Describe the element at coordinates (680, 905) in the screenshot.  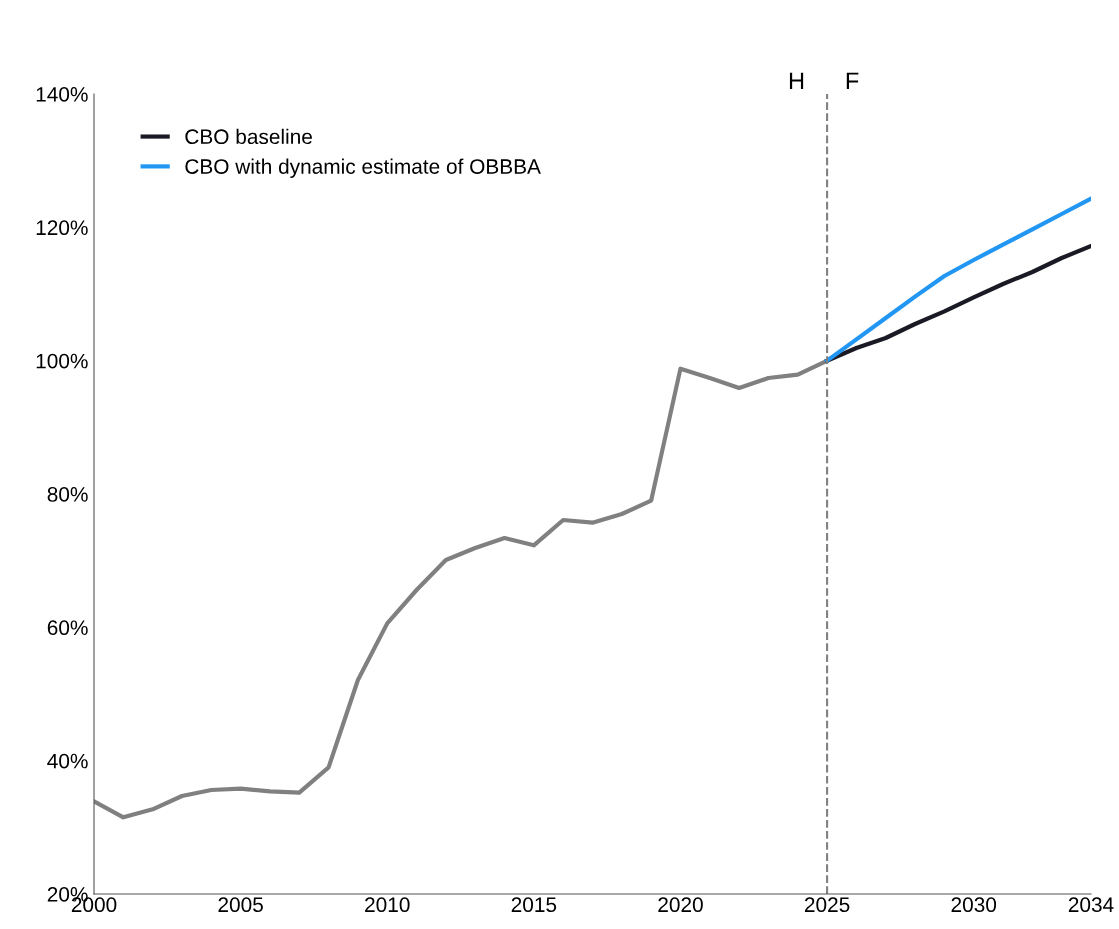
I see `x-tick-label: 2020` at that location.